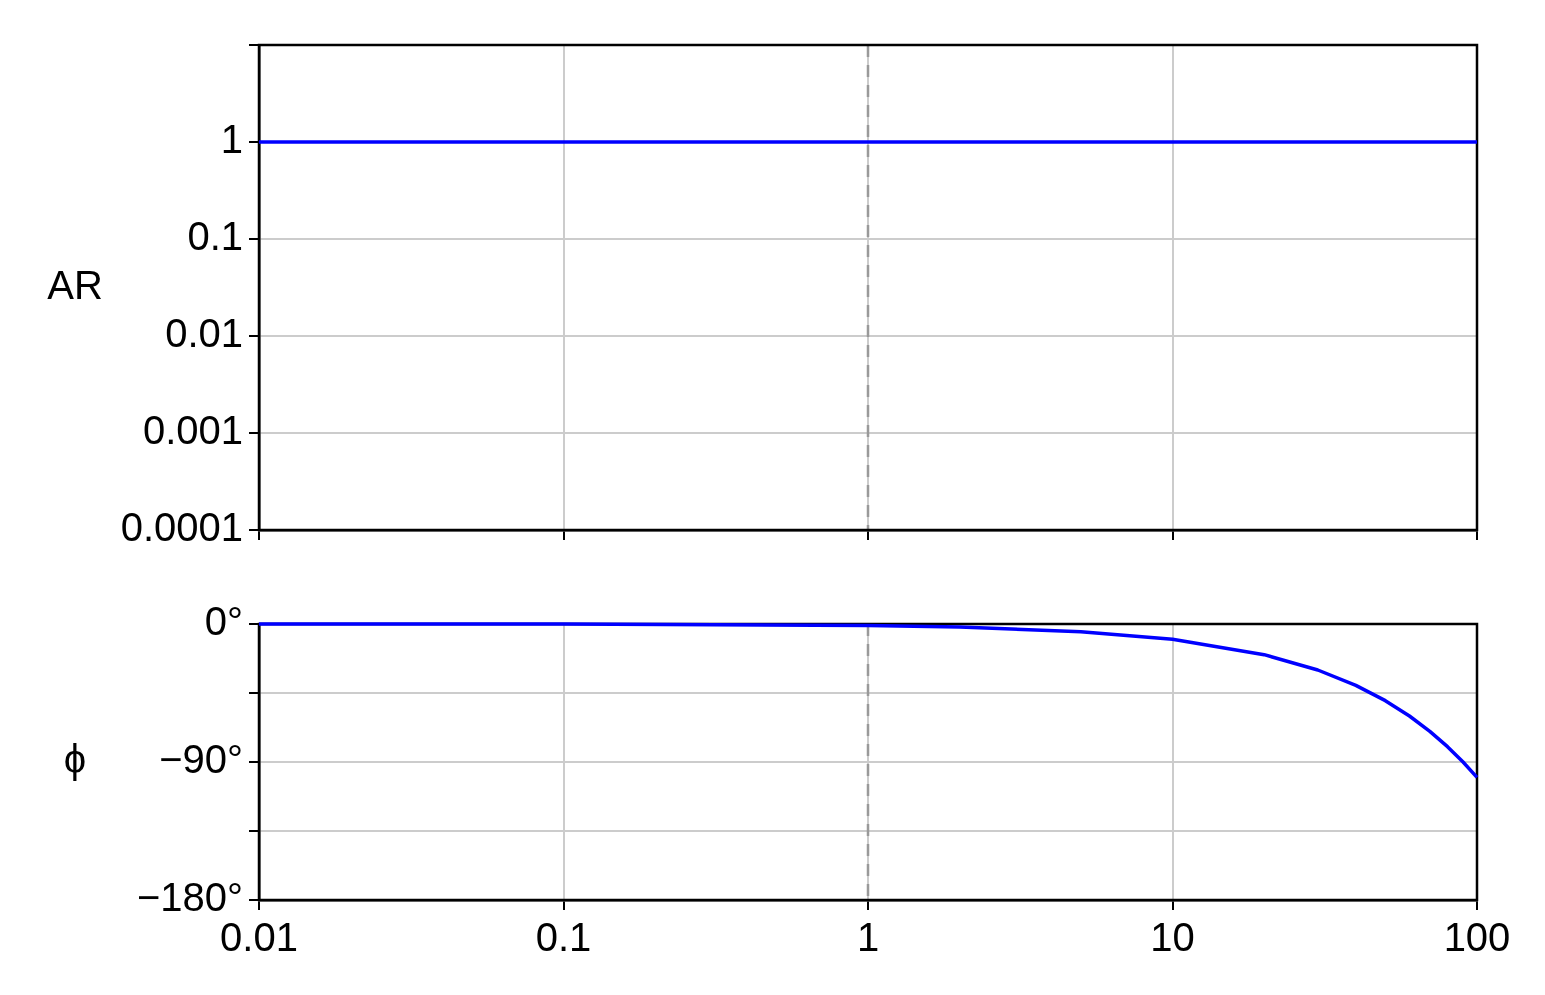 The image size is (1545, 995). What do you see at coordinates (563, 937) in the screenshot?
I see `x-tick-label: 0.1` at bounding box center [563, 937].